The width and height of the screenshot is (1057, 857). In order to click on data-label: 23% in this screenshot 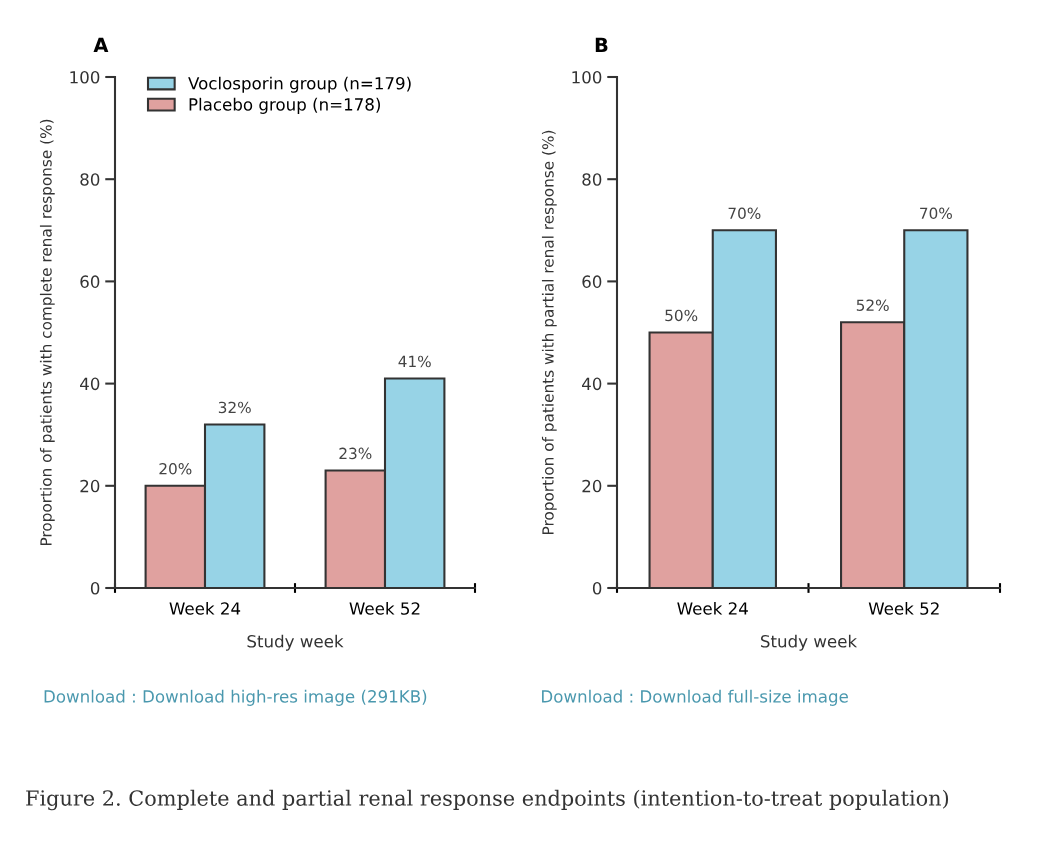, I will do `click(355, 453)`.